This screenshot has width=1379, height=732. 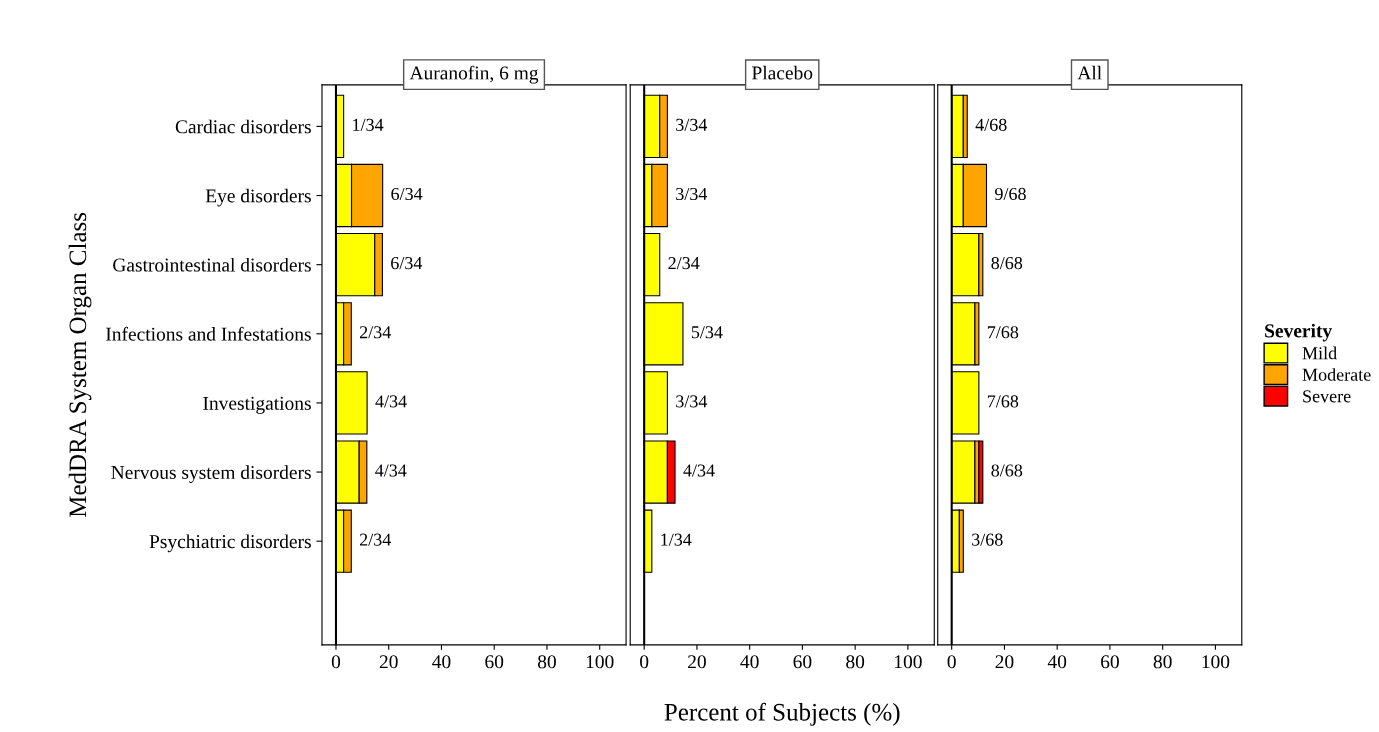 I want to click on y-axis-title: MedDRA System Organ Class, so click(x=80, y=365).